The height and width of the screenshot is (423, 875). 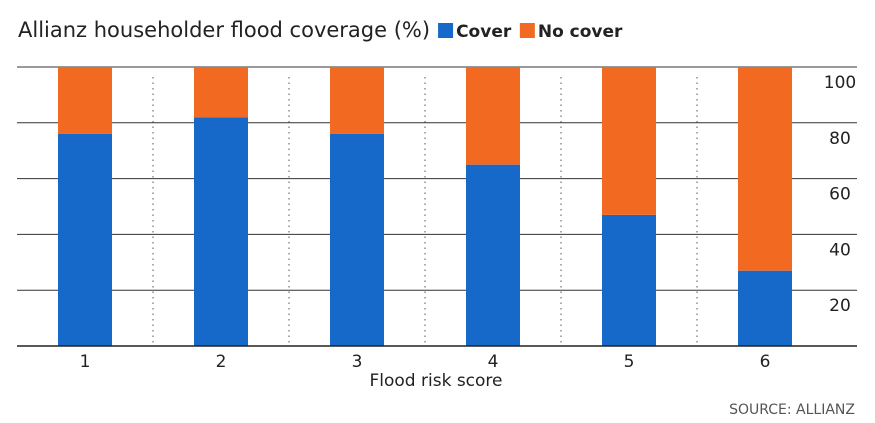 I want to click on y-tick-label: 60, so click(x=840, y=195).